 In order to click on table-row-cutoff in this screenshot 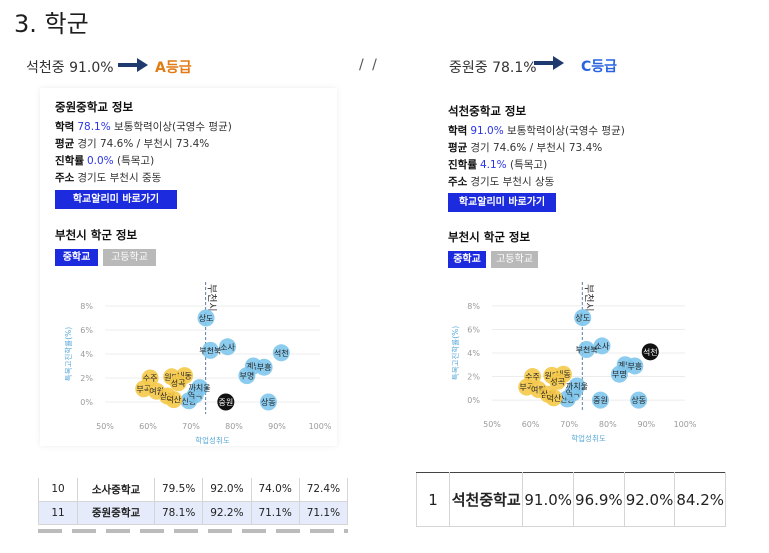, I will do `click(193, 539)`.